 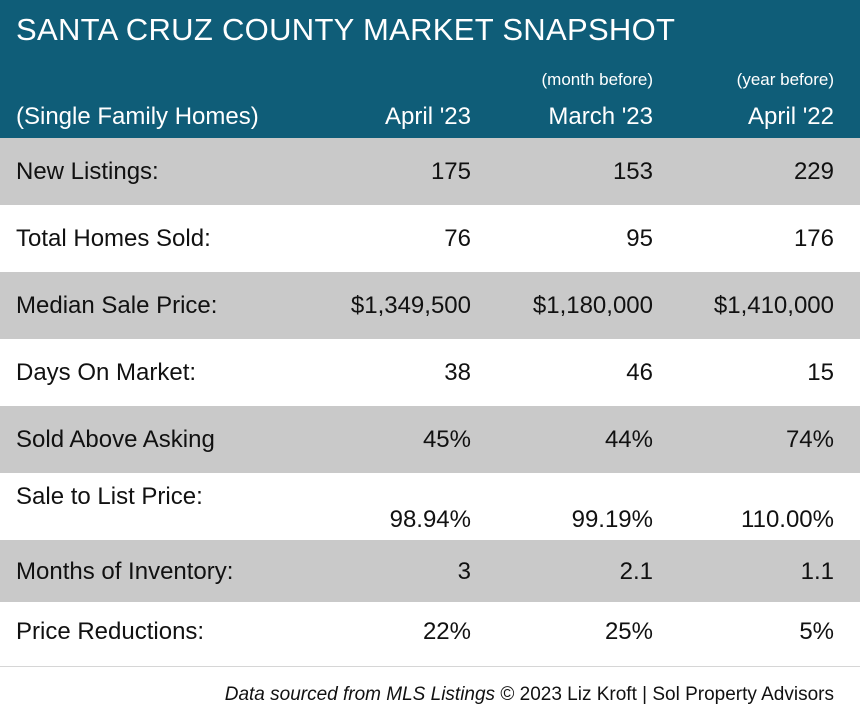 I want to click on cell-value: 110.00%, so click(x=787, y=519).